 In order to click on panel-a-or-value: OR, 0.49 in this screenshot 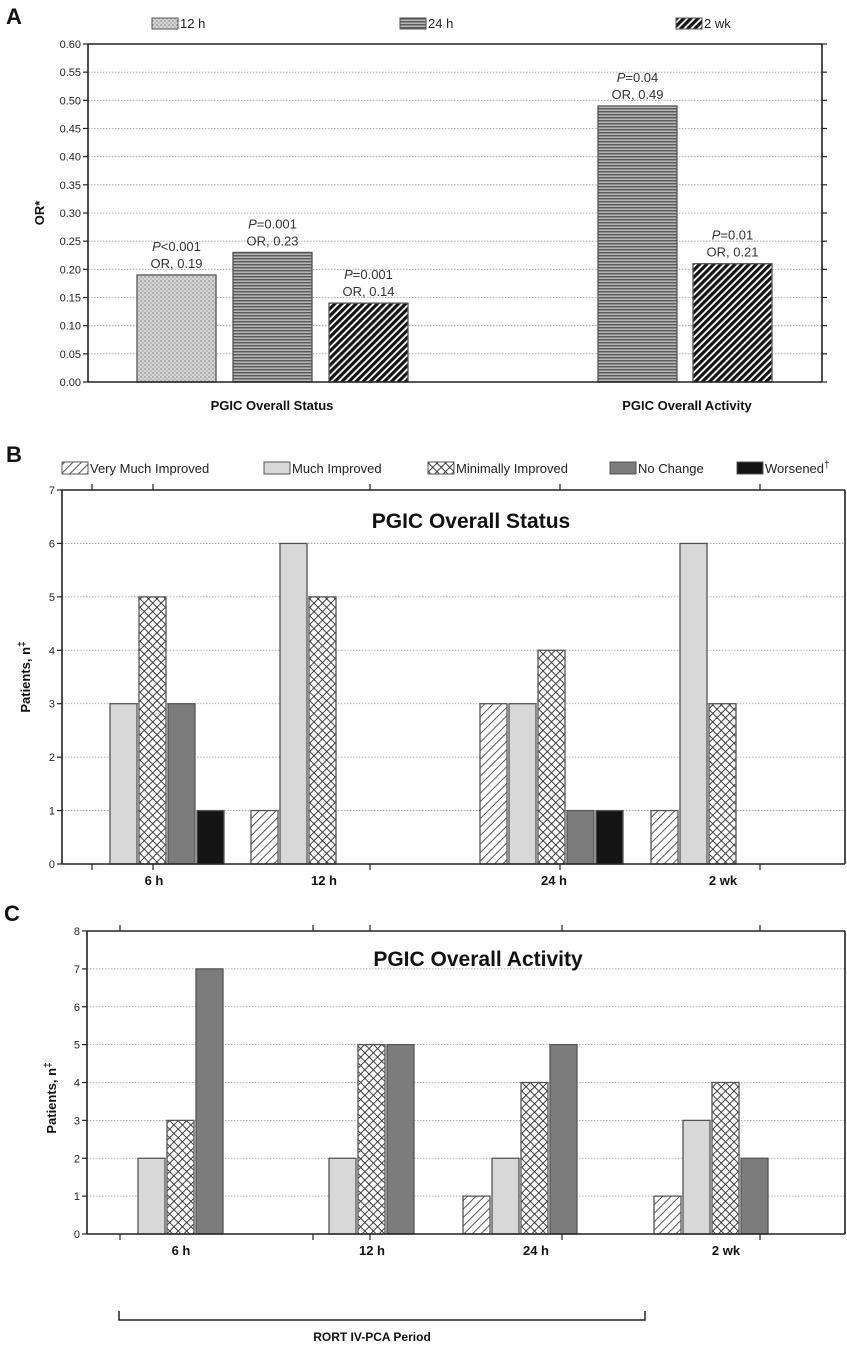, I will do `click(637, 94)`.